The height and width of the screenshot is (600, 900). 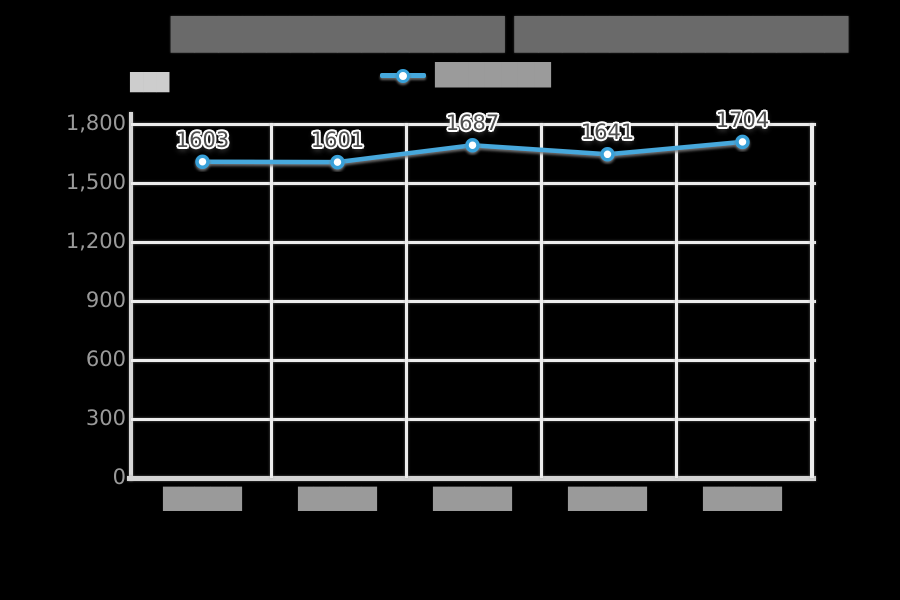 What do you see at coordinates (150, 83) in the screenshot?
I see `y-axis-unit-label: ███` at bounding box center [150, 83].